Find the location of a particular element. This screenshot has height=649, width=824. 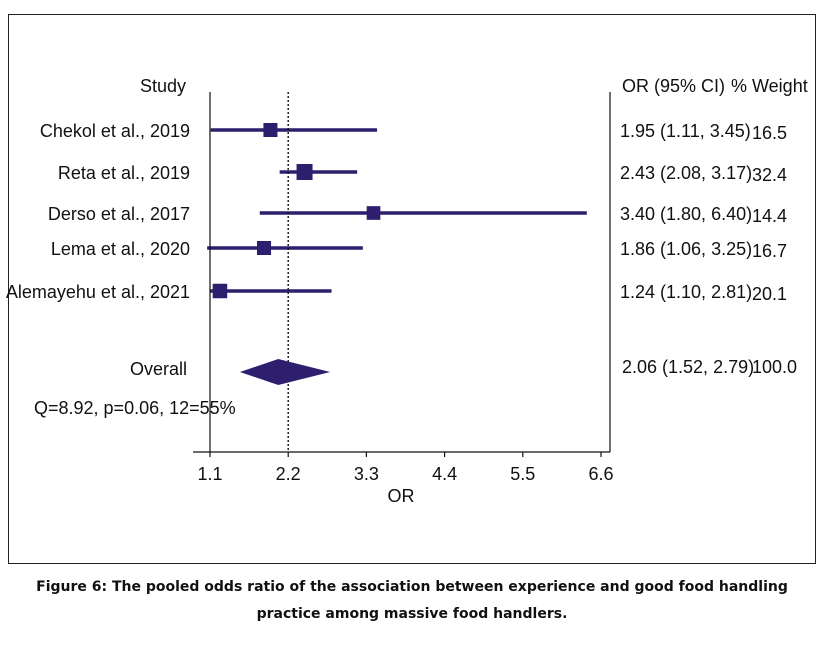

study-ci-text: 2.43 (2.08, 3.17) is located at coordinates (686, 173).